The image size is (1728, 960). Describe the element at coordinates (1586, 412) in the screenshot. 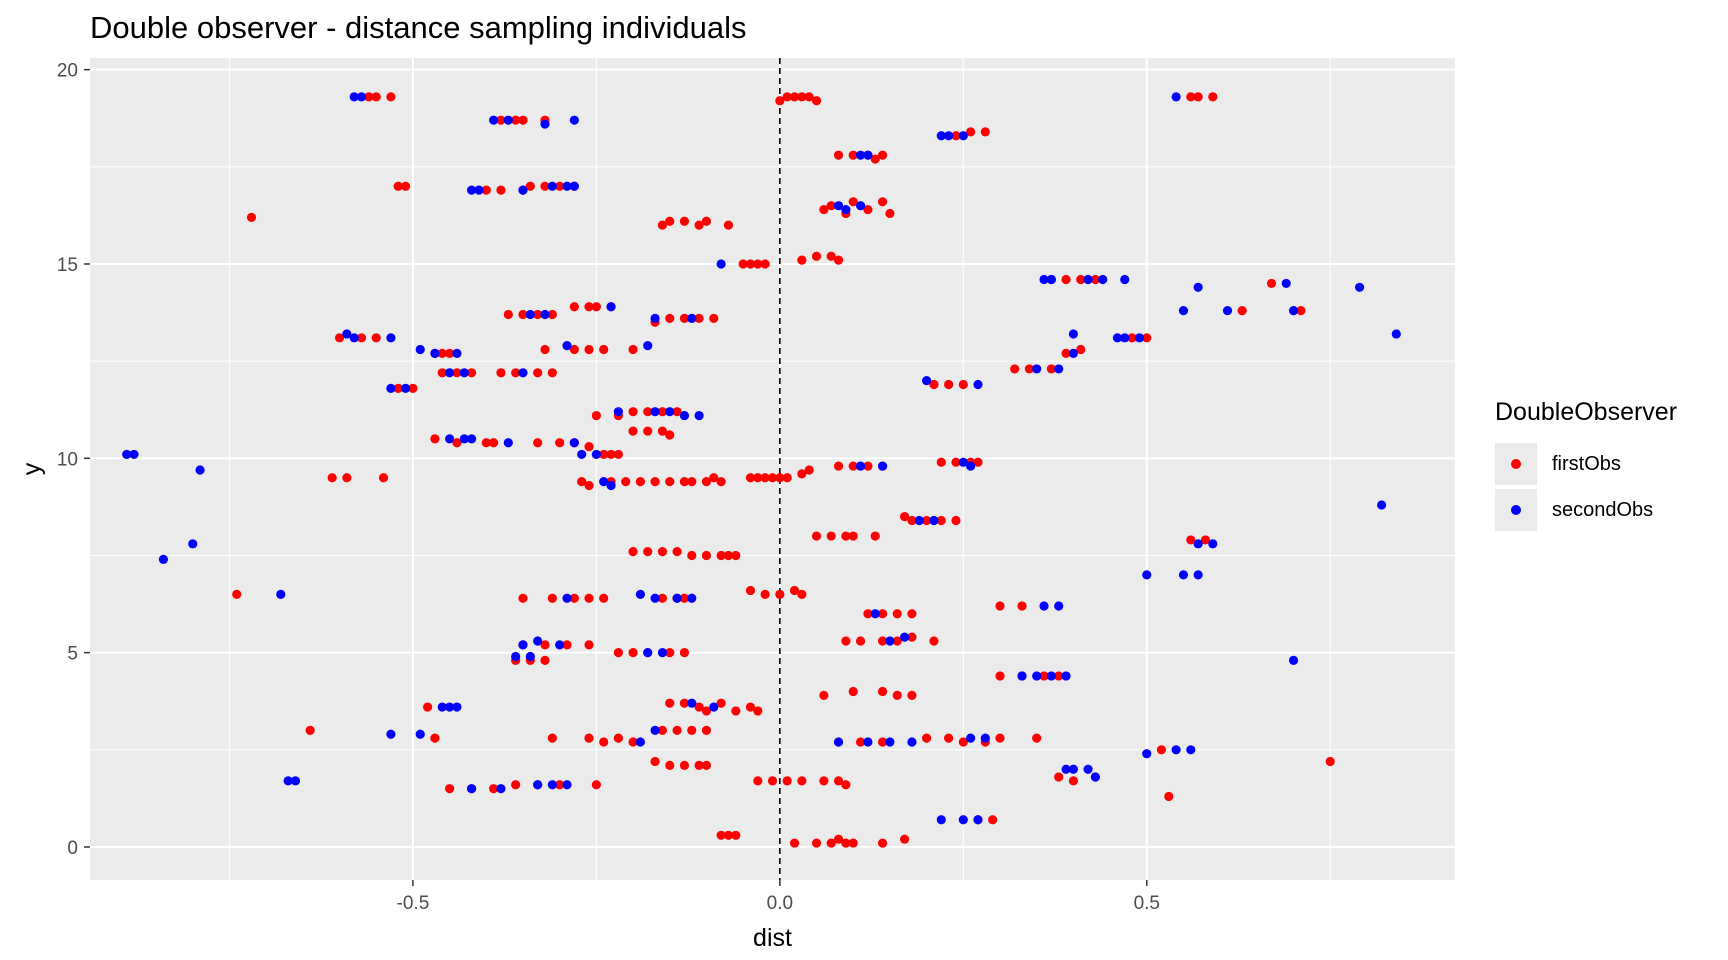

I see `legend-title: DoubleObserver` at that location.